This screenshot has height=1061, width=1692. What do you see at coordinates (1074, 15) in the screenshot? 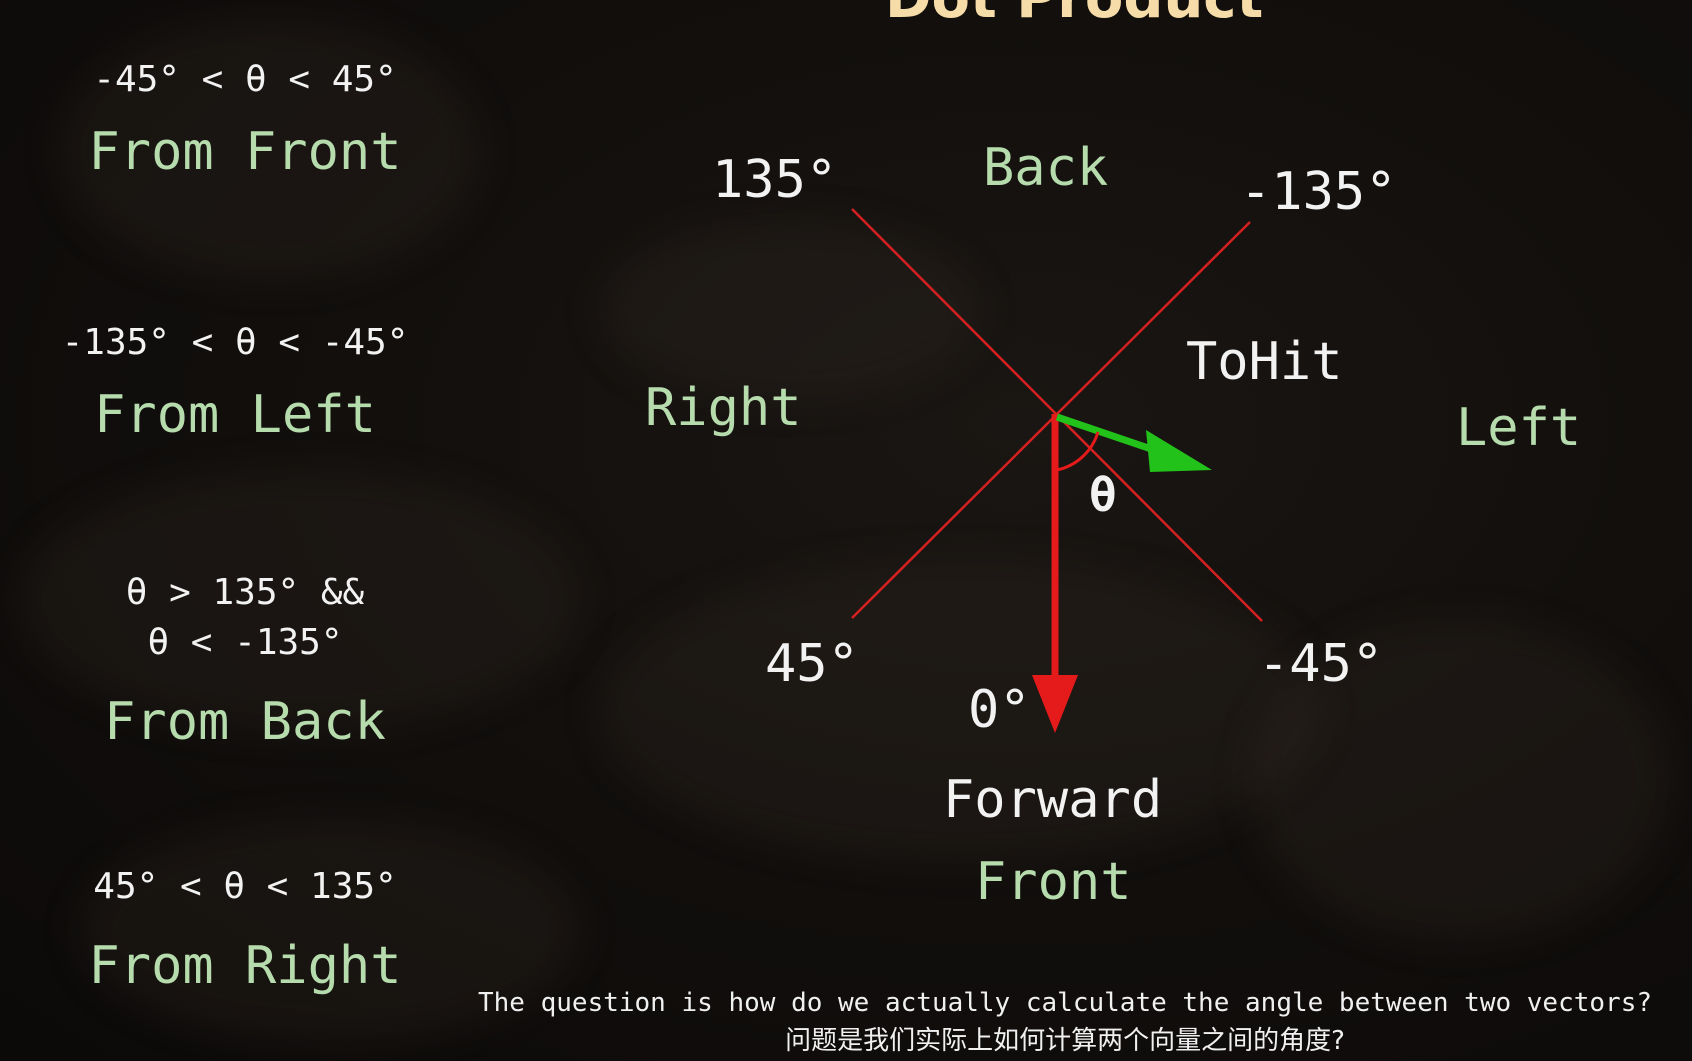
I see `slide-title: Dot Product` at bounding box center [1074, 15].